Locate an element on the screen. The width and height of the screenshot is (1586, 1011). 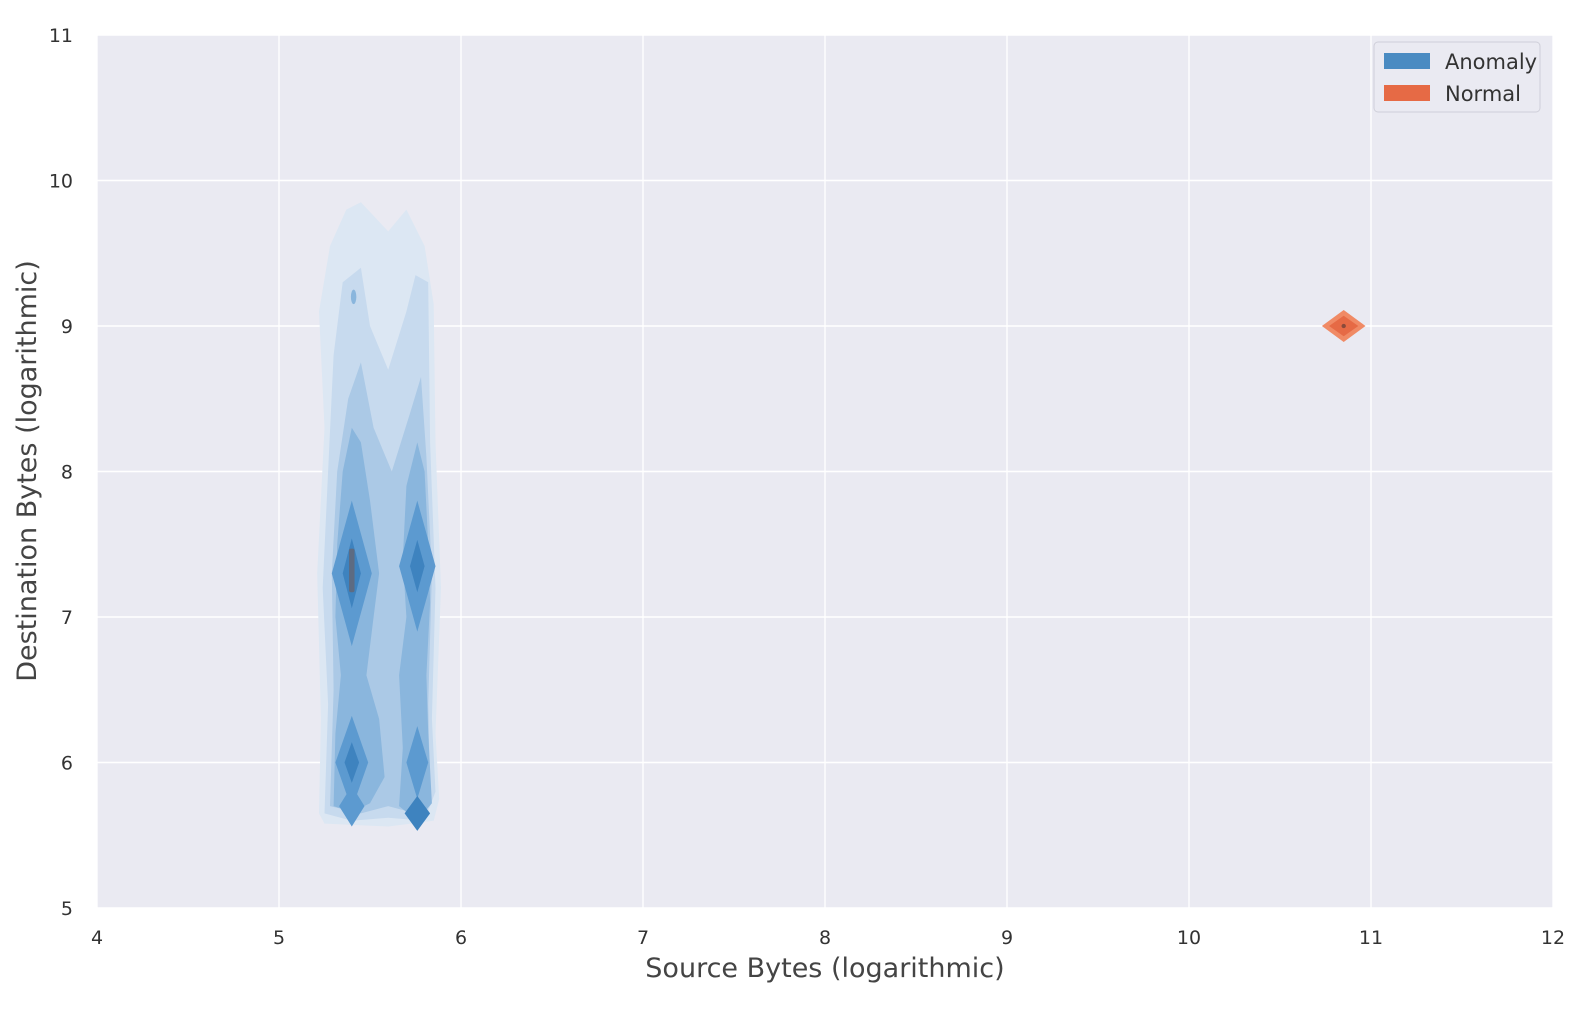
x-tick-label: 4 is located at coordinates (97, 938).